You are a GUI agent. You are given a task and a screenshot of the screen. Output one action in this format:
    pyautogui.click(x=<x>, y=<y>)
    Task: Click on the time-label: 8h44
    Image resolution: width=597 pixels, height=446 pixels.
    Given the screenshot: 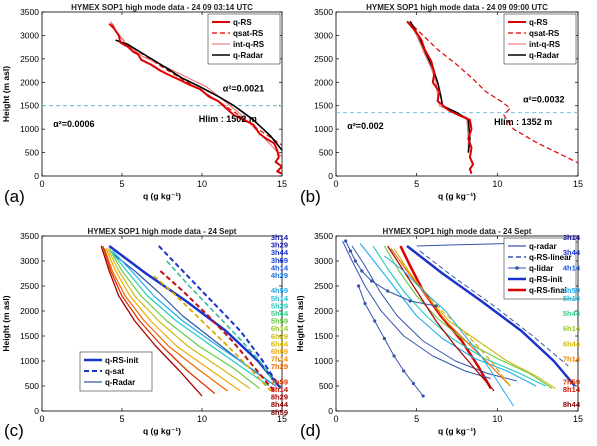 What is the action you would take?
    pyautogui.click(x=572, y=404)
    